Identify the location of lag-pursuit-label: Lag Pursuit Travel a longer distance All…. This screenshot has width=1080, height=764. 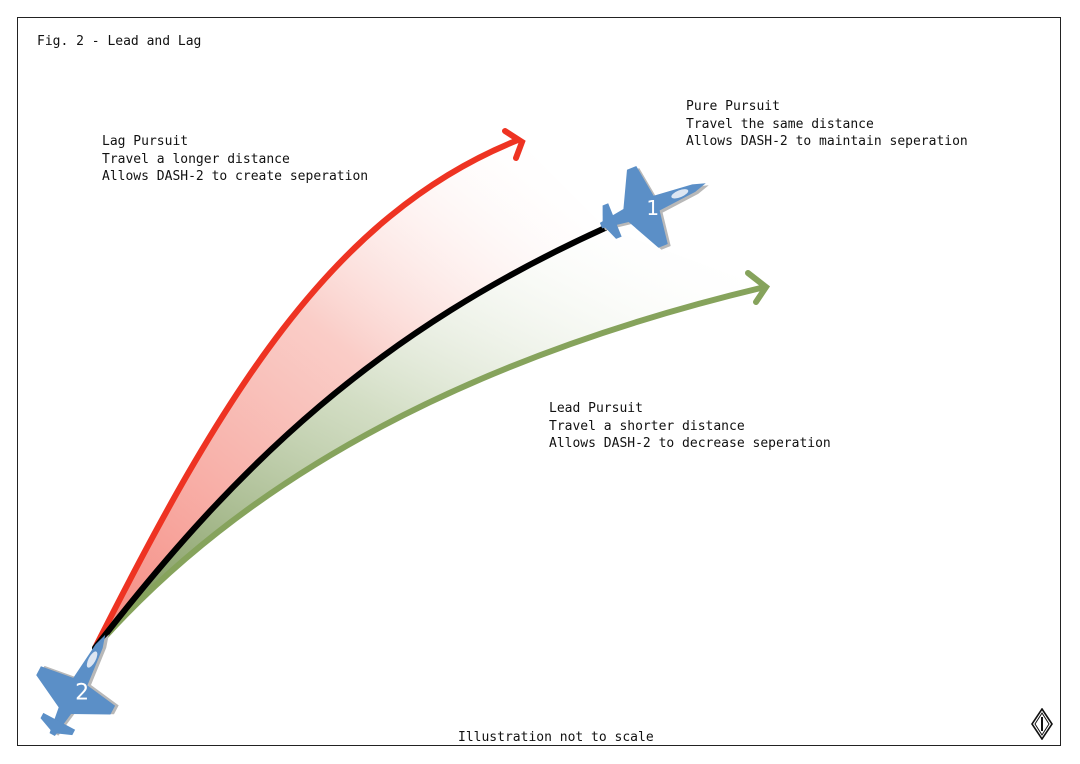
(235, 159).